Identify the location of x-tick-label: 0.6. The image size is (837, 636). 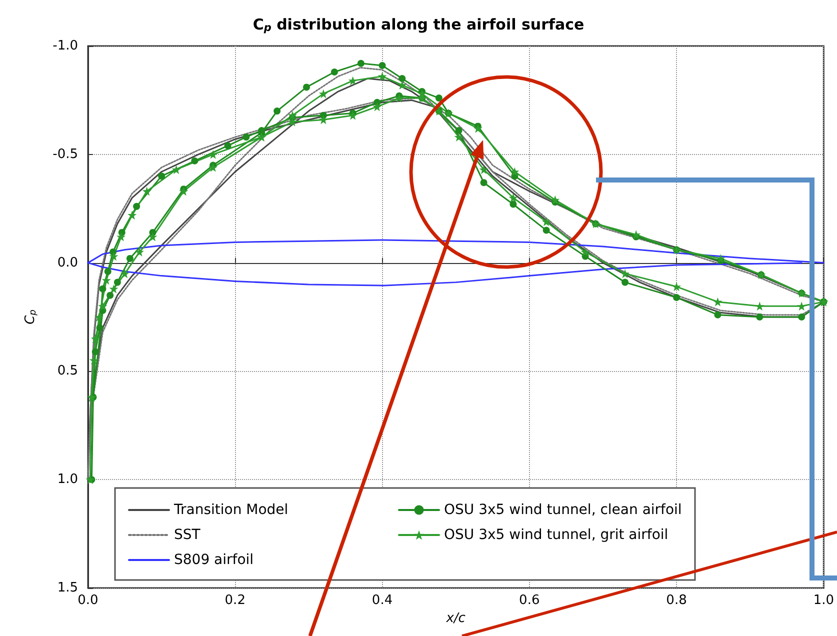
(529, 600).